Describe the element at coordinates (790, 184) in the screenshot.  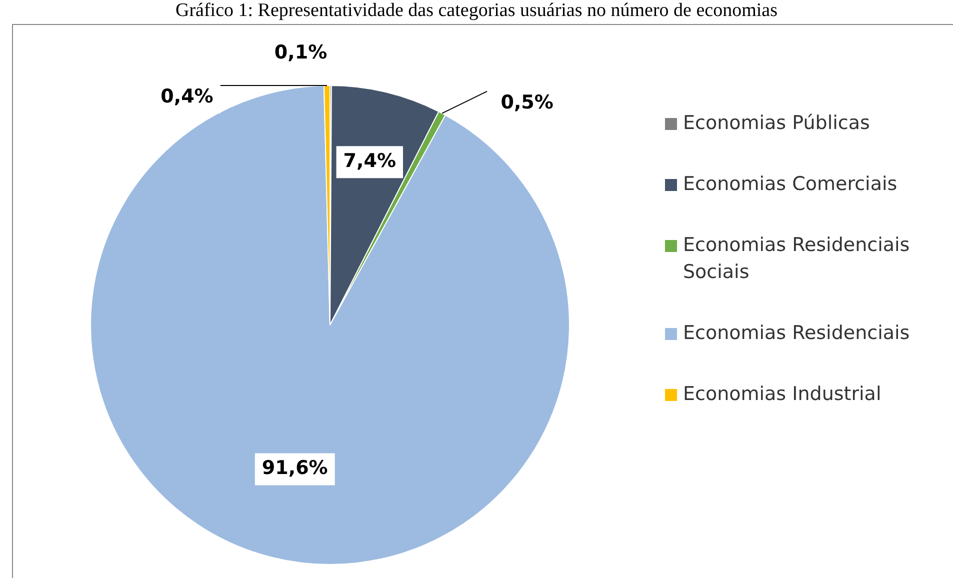
I see `legend-label: Economias Comerciais` at that location.